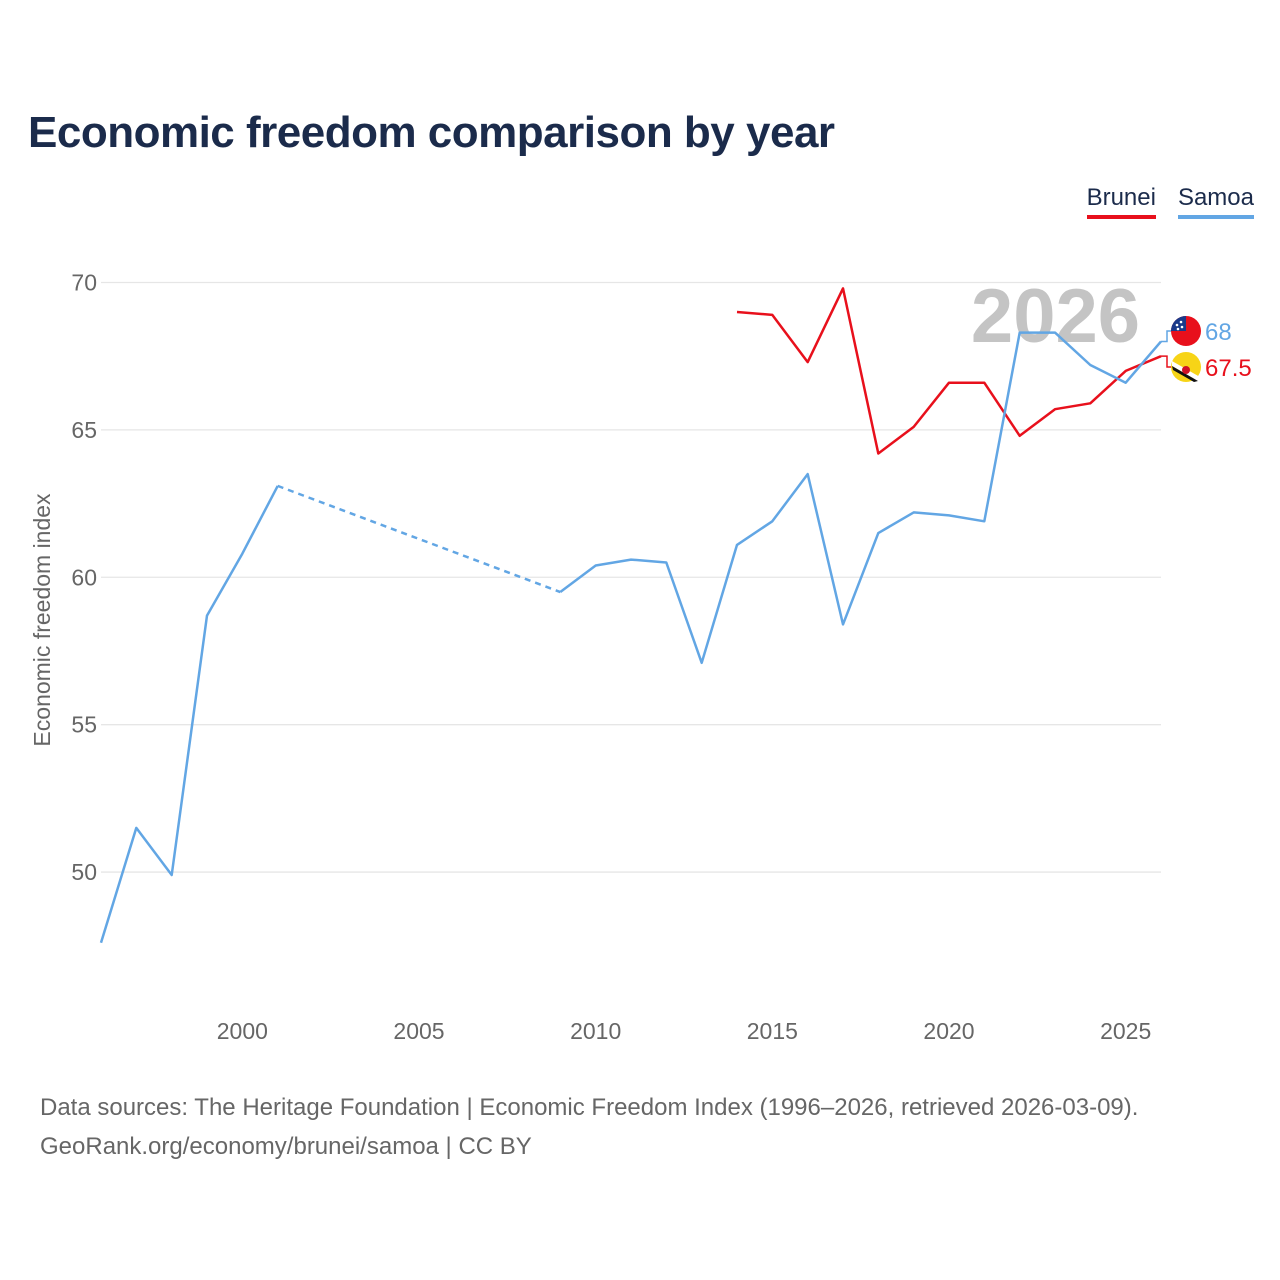 Image resolution: width=1280 pixels, height=1280 pixels. Describe the element at coordinates (84, 872) in the screenshot. I see `y-tick-label: 50` at that location.